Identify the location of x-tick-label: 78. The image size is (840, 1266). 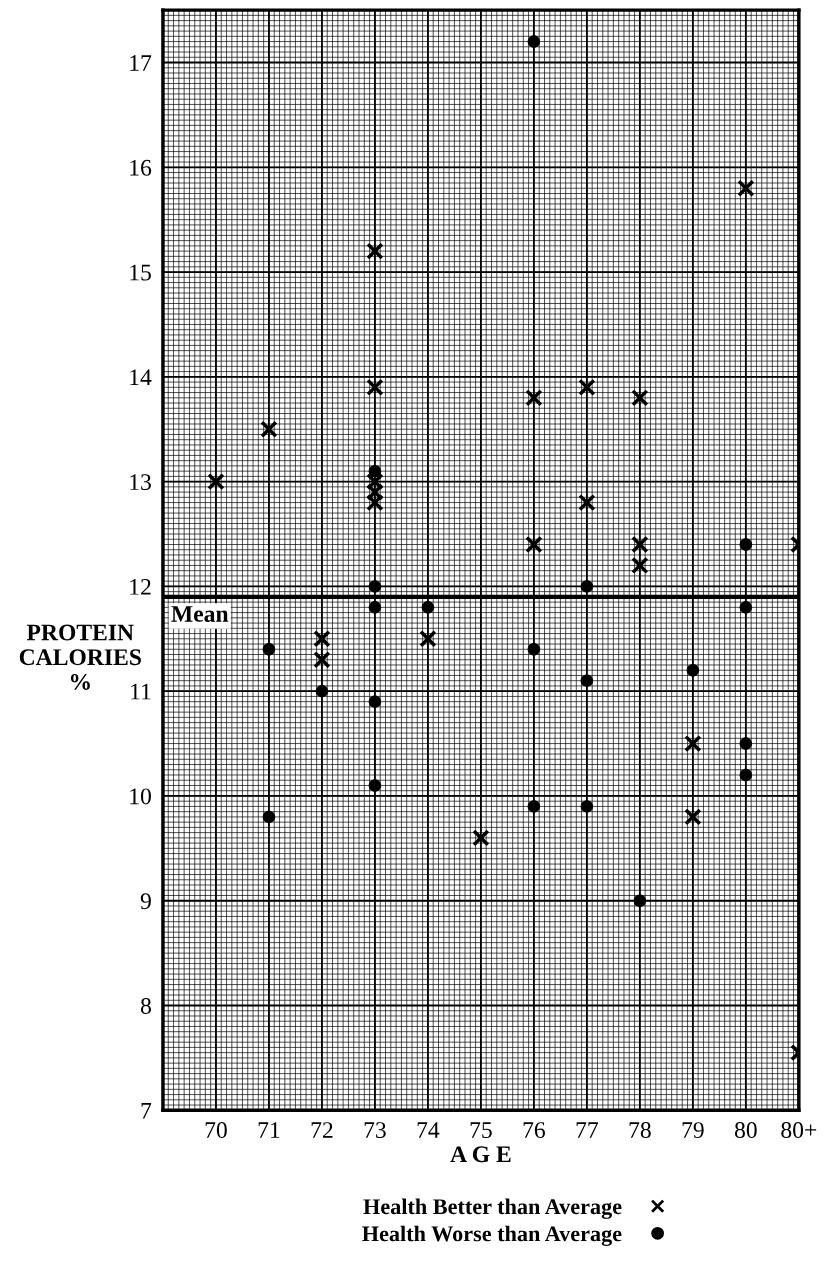
(640, 1130).